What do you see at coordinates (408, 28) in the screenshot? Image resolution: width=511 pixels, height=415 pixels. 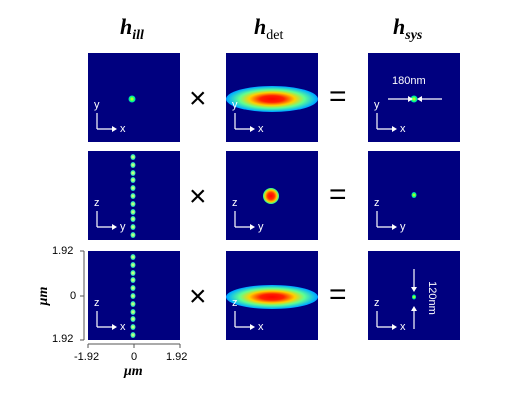 I see `header-system-psf: hsys` at bounding box center [408, 28].